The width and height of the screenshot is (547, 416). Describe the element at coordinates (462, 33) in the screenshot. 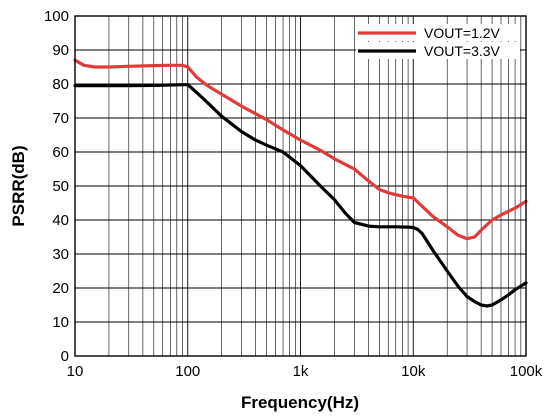

I see `legend-label-1: VOUT=1.2V` at that location.